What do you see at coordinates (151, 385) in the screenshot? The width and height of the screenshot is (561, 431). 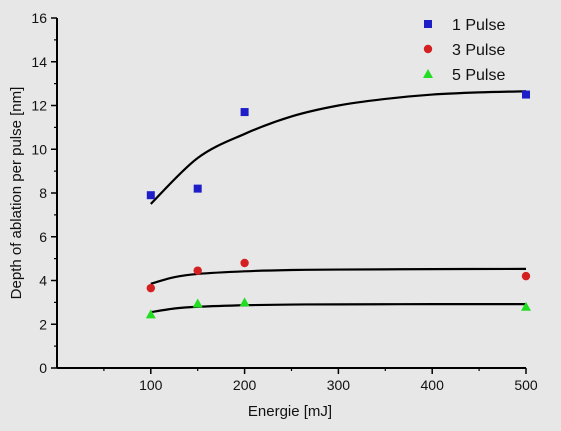 I see `x-tick-label: 100` at bounding box center [151, 385].